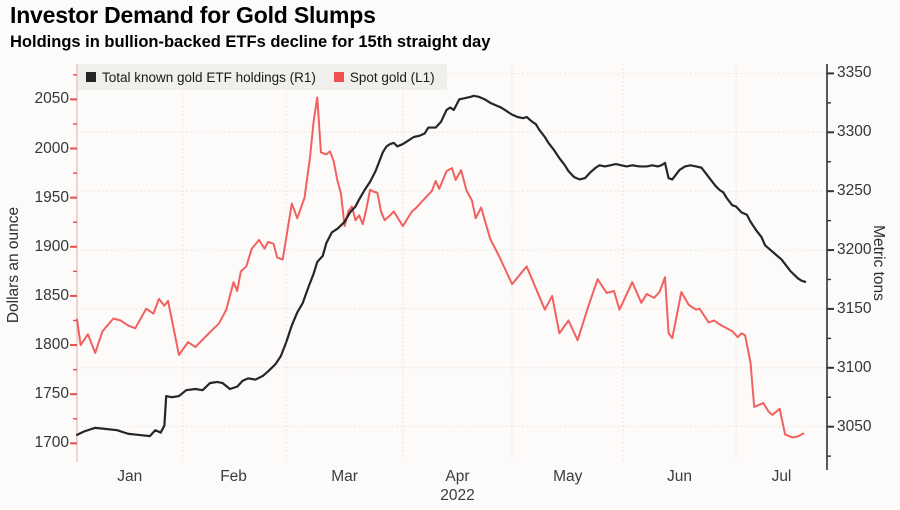 The image size is (900, 510). Describe the element at coordinates (51, 295) in the screenshot. I see `left-axis-tick-label: 1850` at that location.